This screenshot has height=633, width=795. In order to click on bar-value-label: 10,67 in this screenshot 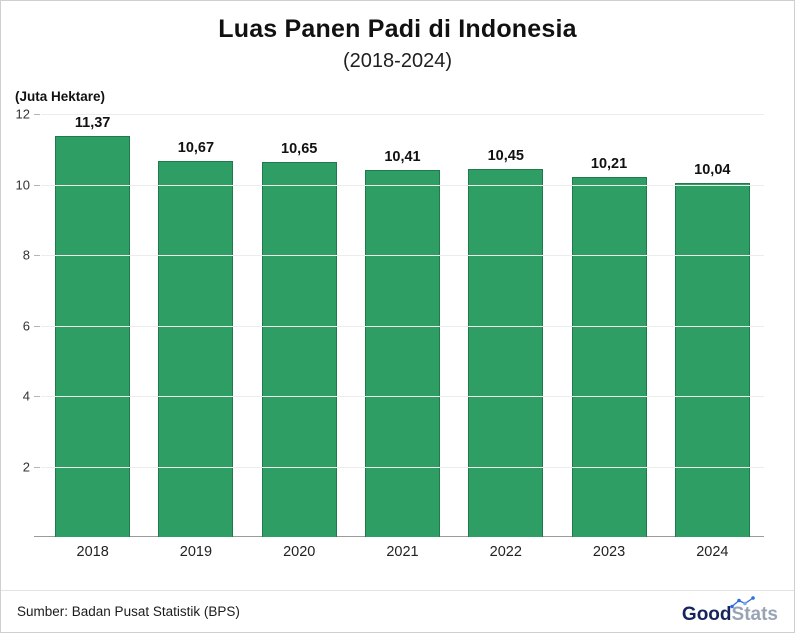, I will do `click(196, 147)`.